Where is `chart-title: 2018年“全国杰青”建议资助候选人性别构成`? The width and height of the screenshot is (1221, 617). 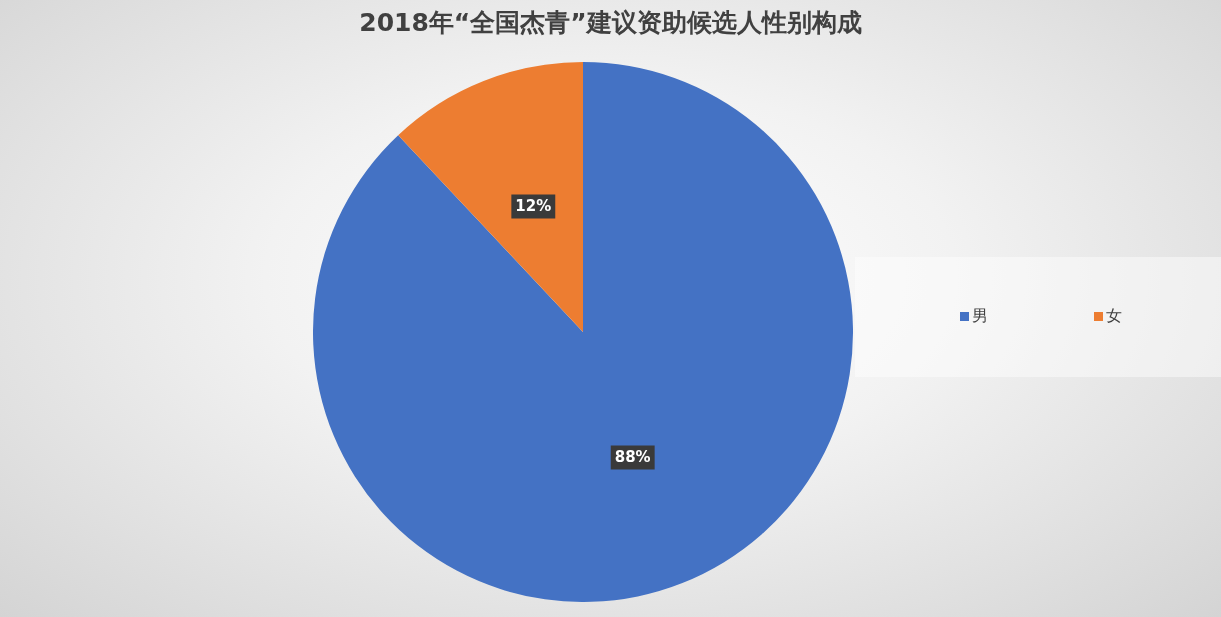 chart-title: 2018年“全国杰青”建议资助候选人性别构成 is located at coordinates (610, 23).